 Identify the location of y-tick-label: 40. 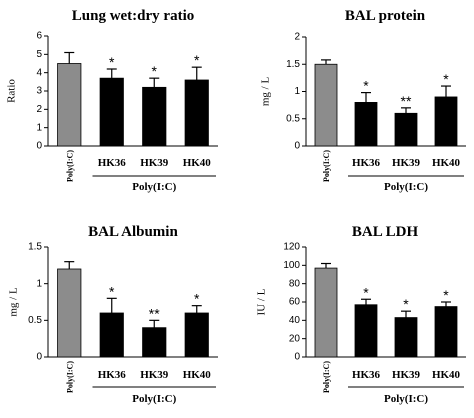
(295, 320).